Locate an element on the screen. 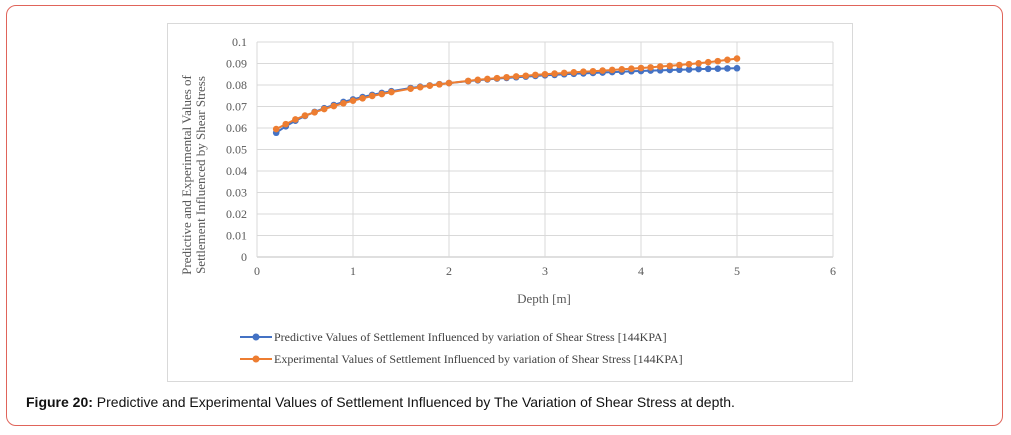 The height and width of the screenshot is (435, 1011). x-tick-label: 1 is located at coordinates (353, 271).